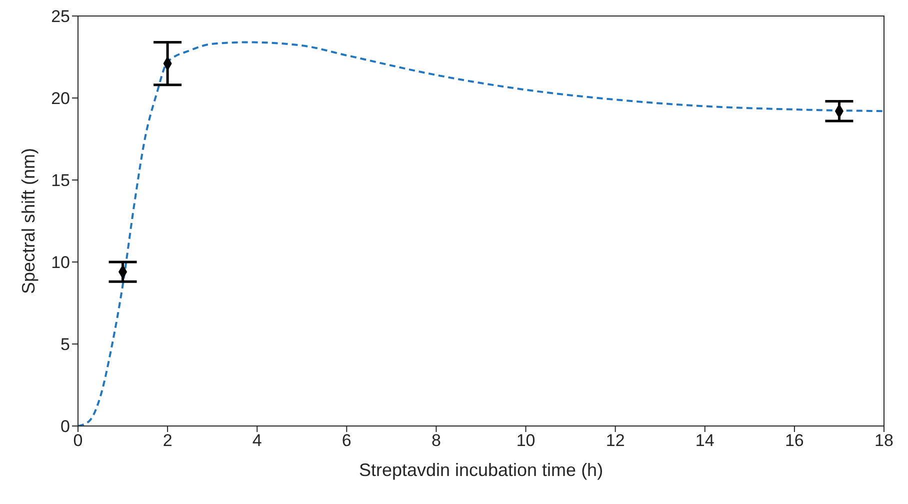  Describe the element at coordinates (347, 440) in the screenshot. I see `x-tick-label: 6` at that location.